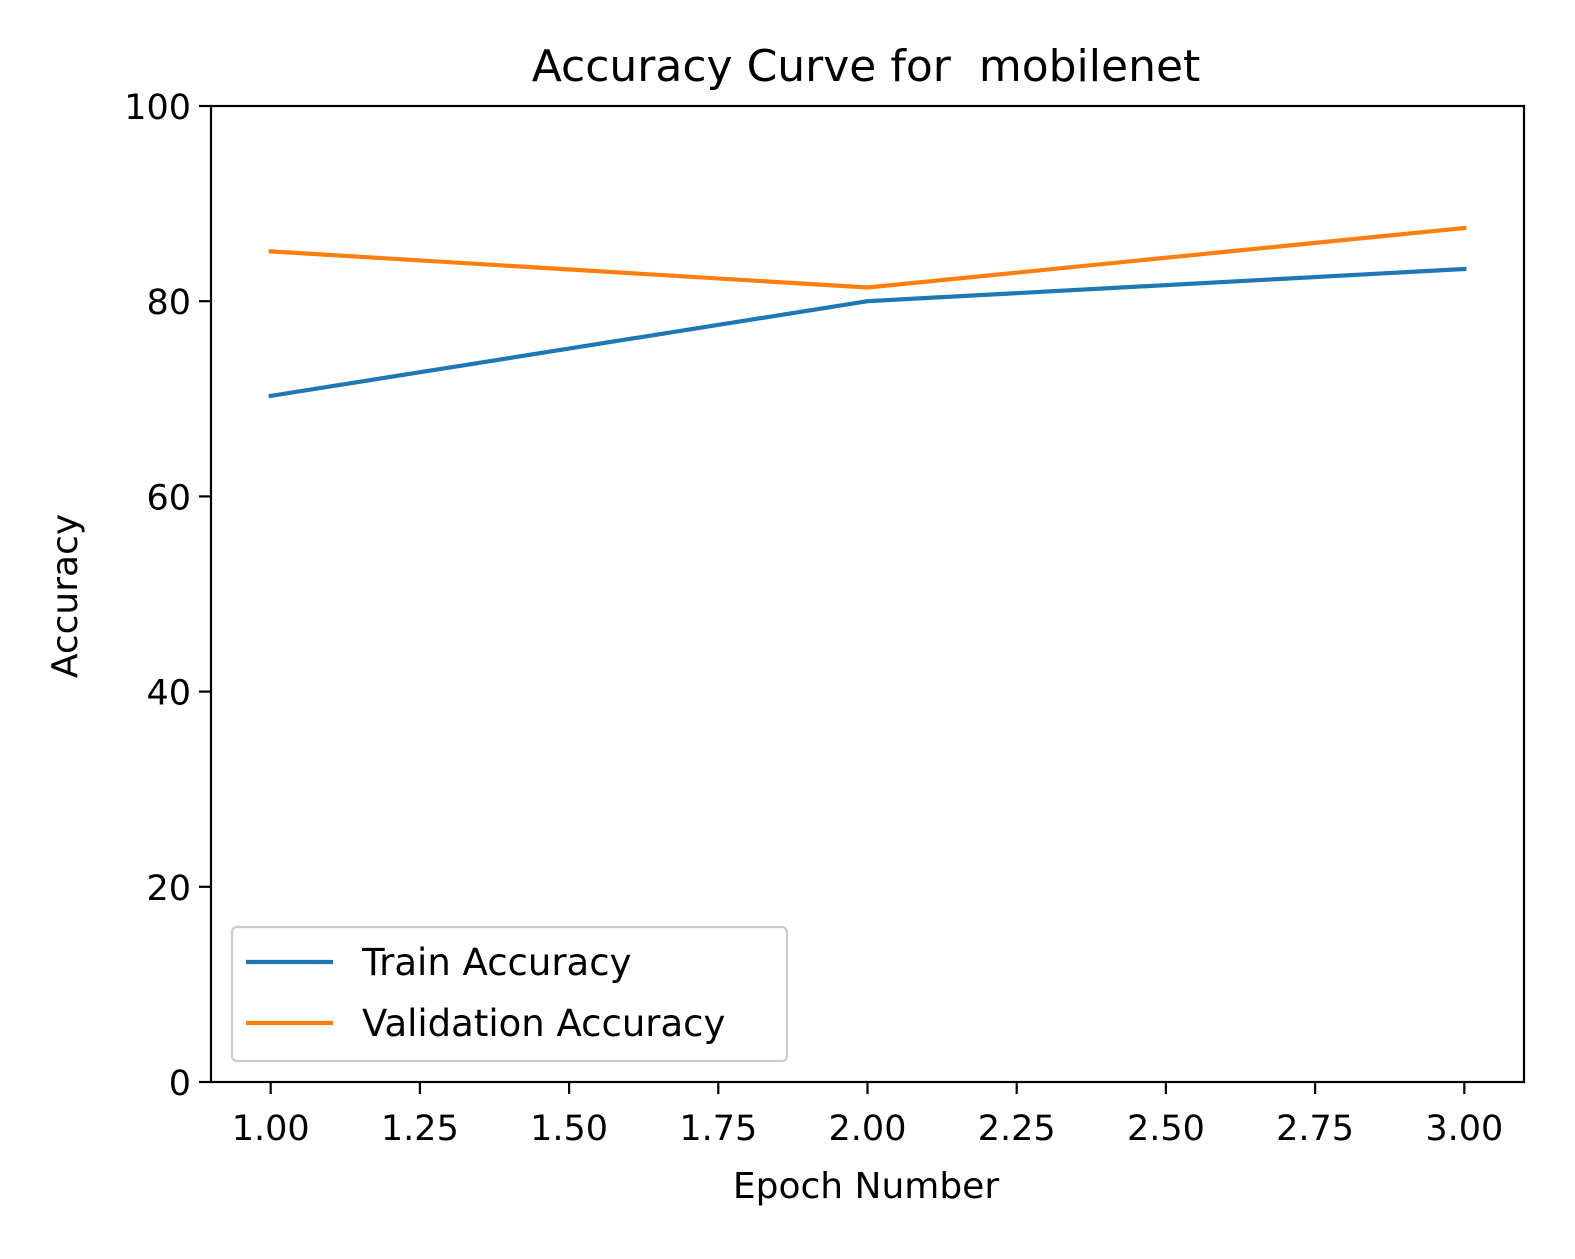 The width and height of the screenshot is (1575, 1259). Describe the element at coordinates (718, 1129) in the screenshot. I see `x-tick-label: 1.75` at that location.